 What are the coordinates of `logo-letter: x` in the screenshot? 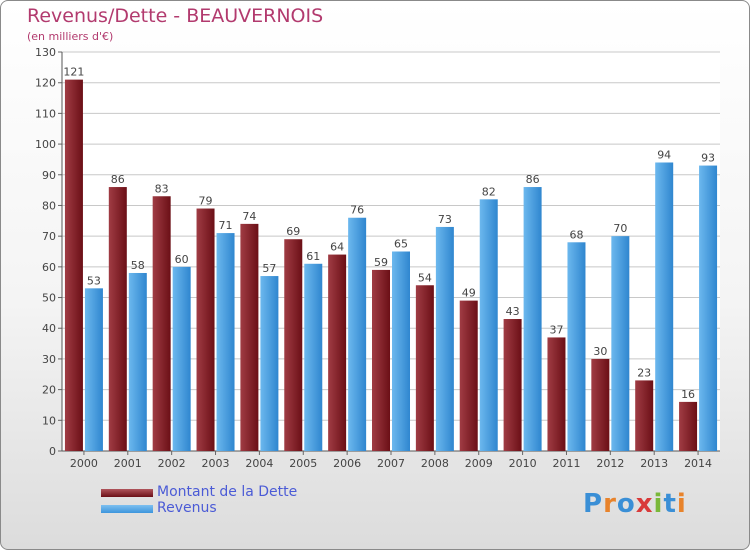 It's located at (644, 504).